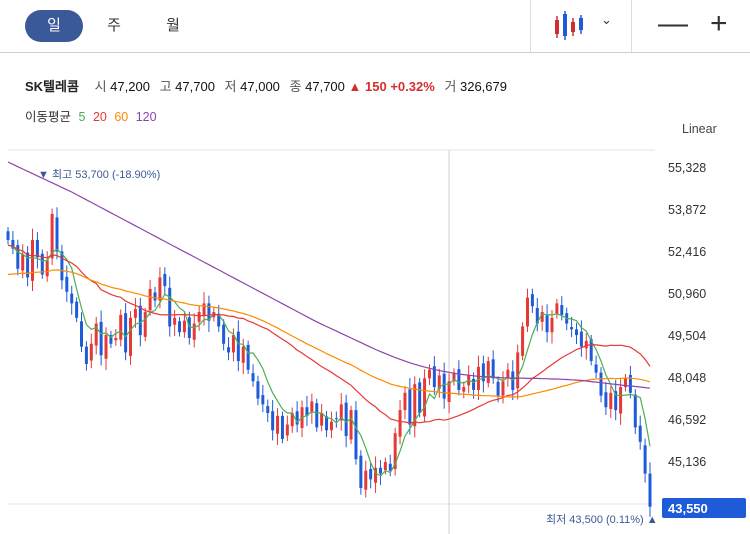 The height and width of the screenshot is (534, 750). I want to click on open-label: 시, so click(100, 86).